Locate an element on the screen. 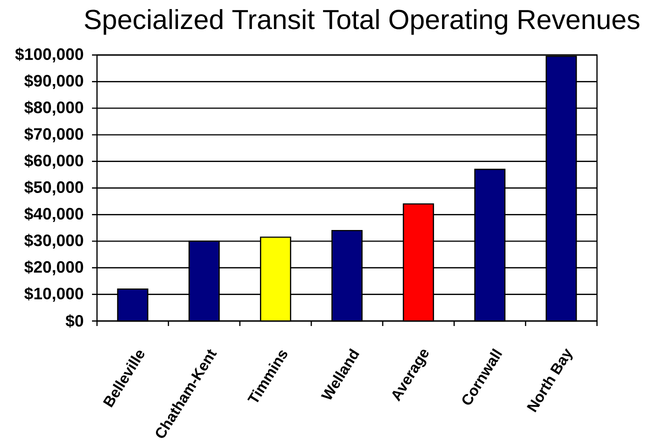 Image resolution: width=656 pixels, height=443 pixels. y-tick-label: $40,000 is located at coordinates (54, 214).